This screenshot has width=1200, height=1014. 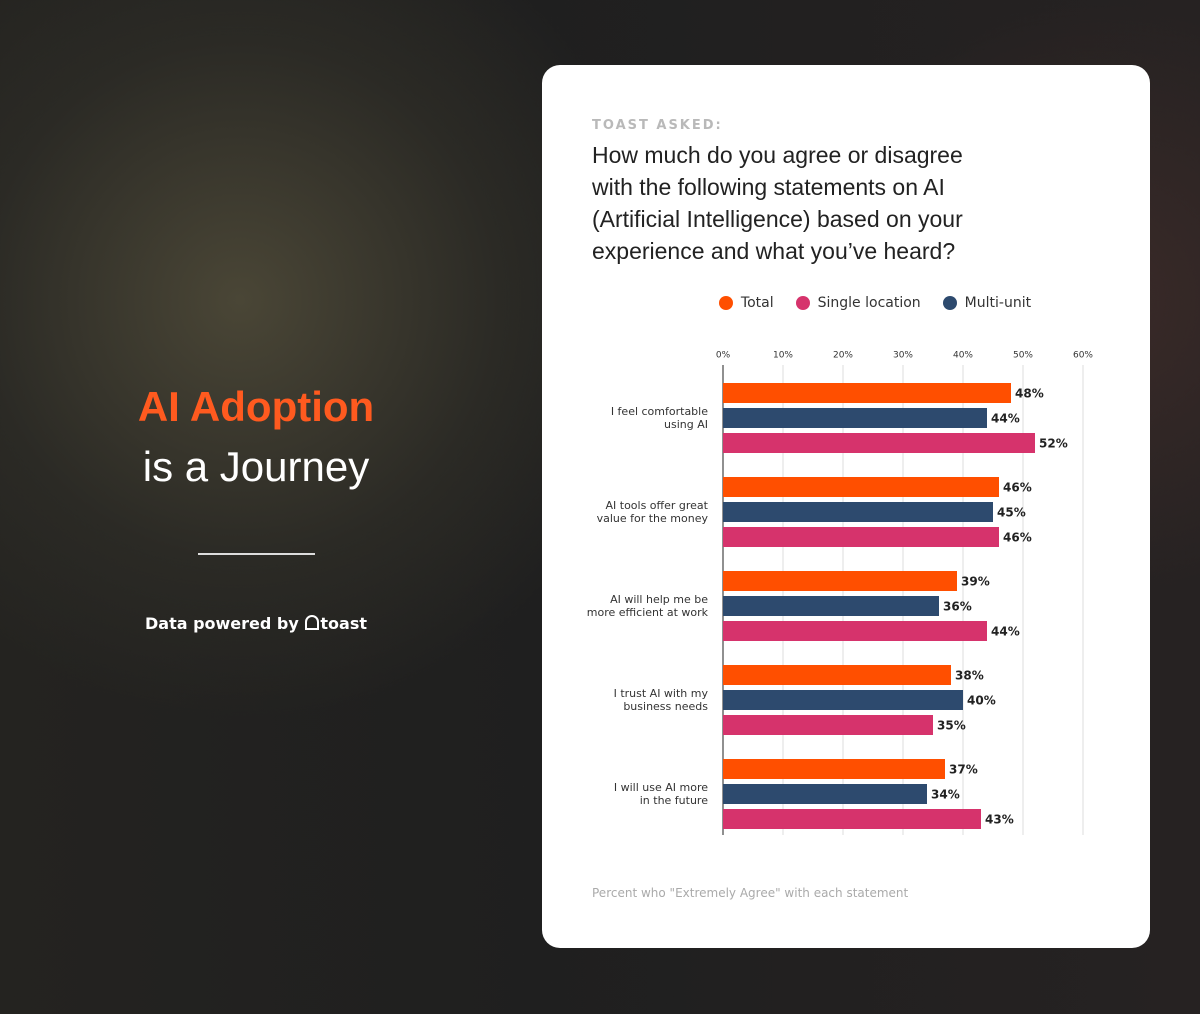 What do you see at coordinates (1053, 444) in the screenshot?
I see `value-label: 52%` at bounding box center [1053, 444].